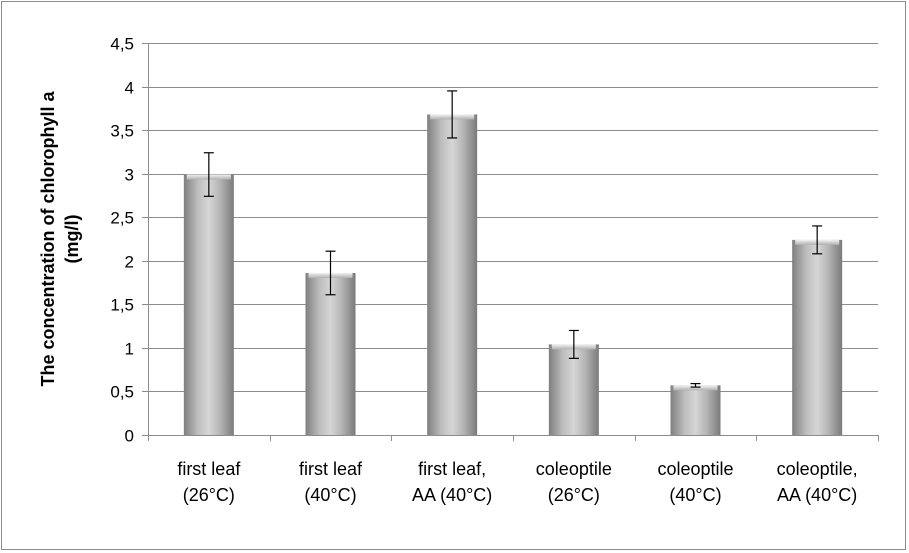 Image resolution: width=909 pixels, height=553 pixels. Describe the element at coordinates (129, 175) in the screenshot. I see `y-tick-label: 3` at that location.